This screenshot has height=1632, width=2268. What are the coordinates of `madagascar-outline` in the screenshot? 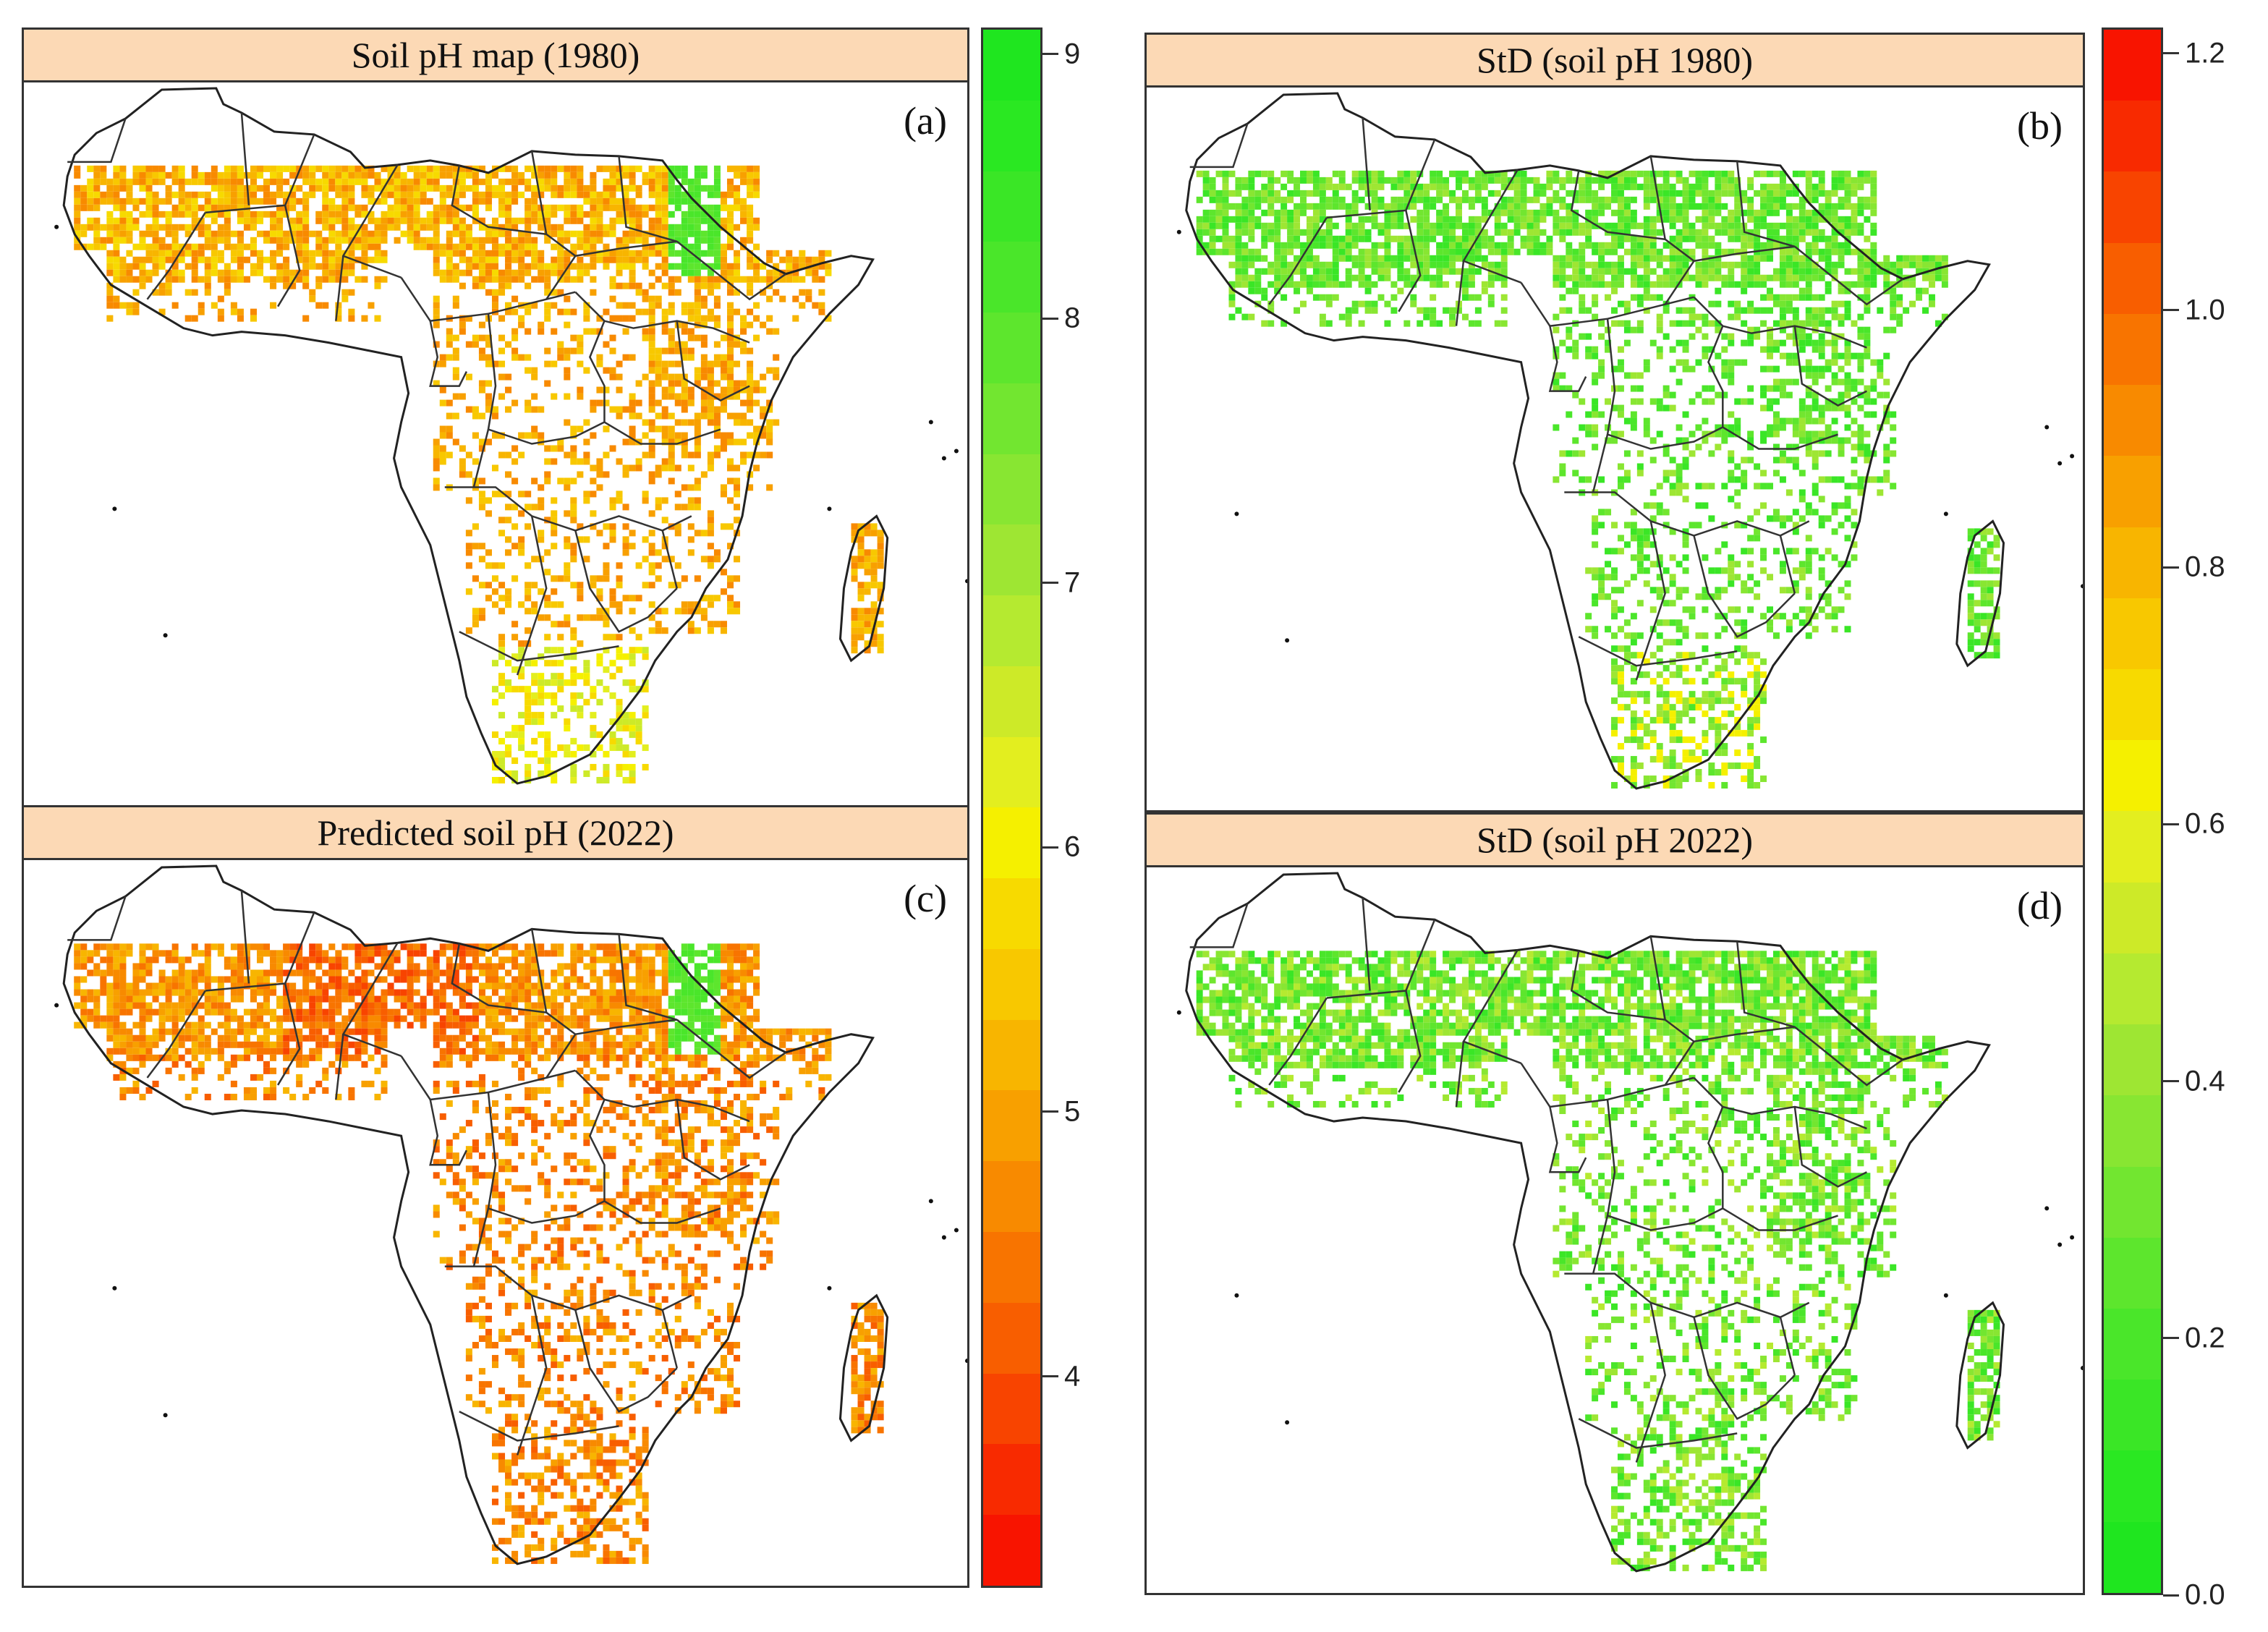 It's located at (1980, 593).